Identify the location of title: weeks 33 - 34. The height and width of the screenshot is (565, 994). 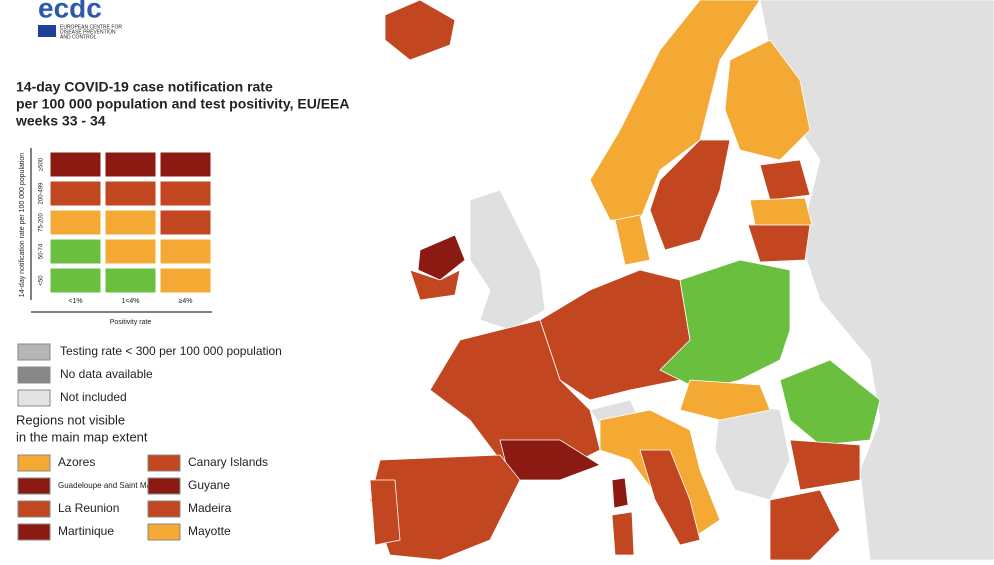
(60, 121).